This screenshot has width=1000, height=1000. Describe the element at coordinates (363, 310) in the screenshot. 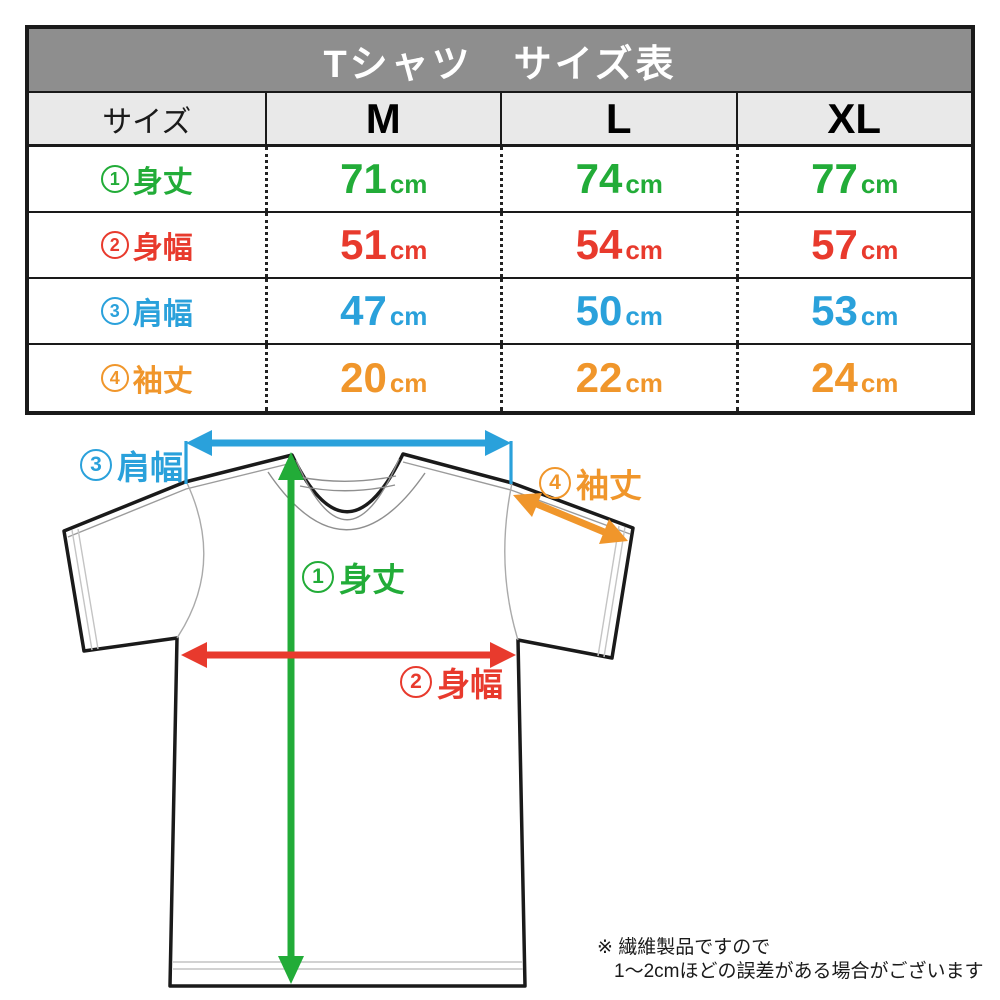

I see `value: 47` at that location.